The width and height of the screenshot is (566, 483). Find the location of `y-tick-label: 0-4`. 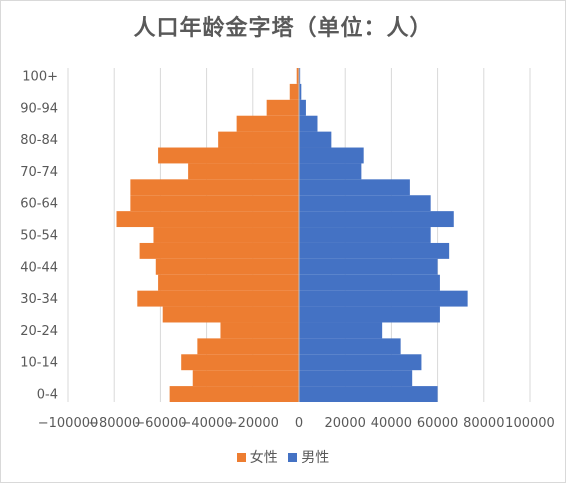

y-tick-label: 0-4 is located at coordinates (47, 395).